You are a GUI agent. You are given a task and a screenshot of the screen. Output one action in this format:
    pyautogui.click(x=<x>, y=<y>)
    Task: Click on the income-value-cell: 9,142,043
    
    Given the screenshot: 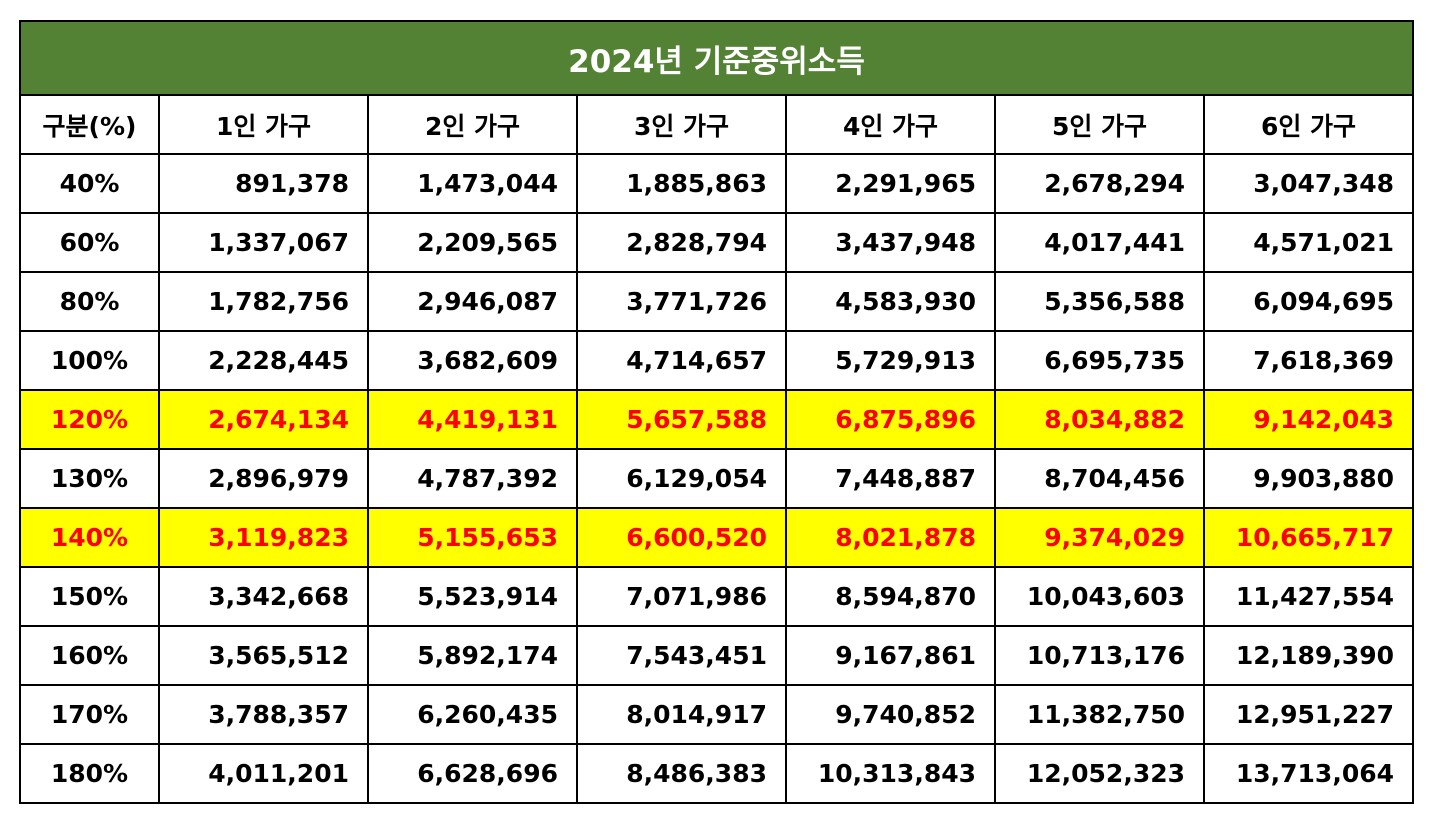 What is the action you would take?
    pyautogui.click(x=1308, y=419)
    